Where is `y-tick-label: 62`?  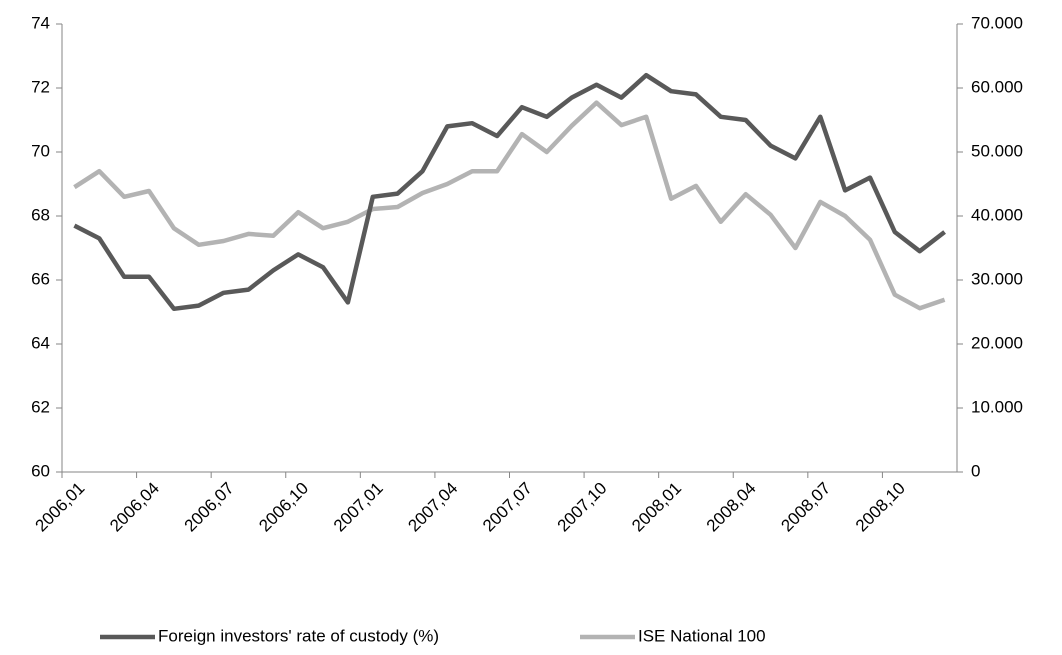 y-tick-label: 62 is located at coordinates (40, 406).